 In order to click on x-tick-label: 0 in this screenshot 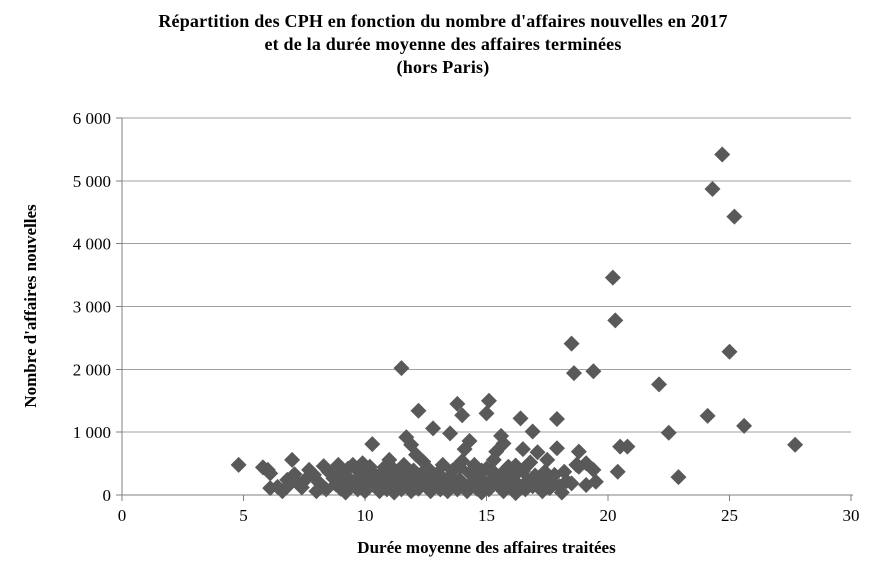, I will do `click(122, 515)`.